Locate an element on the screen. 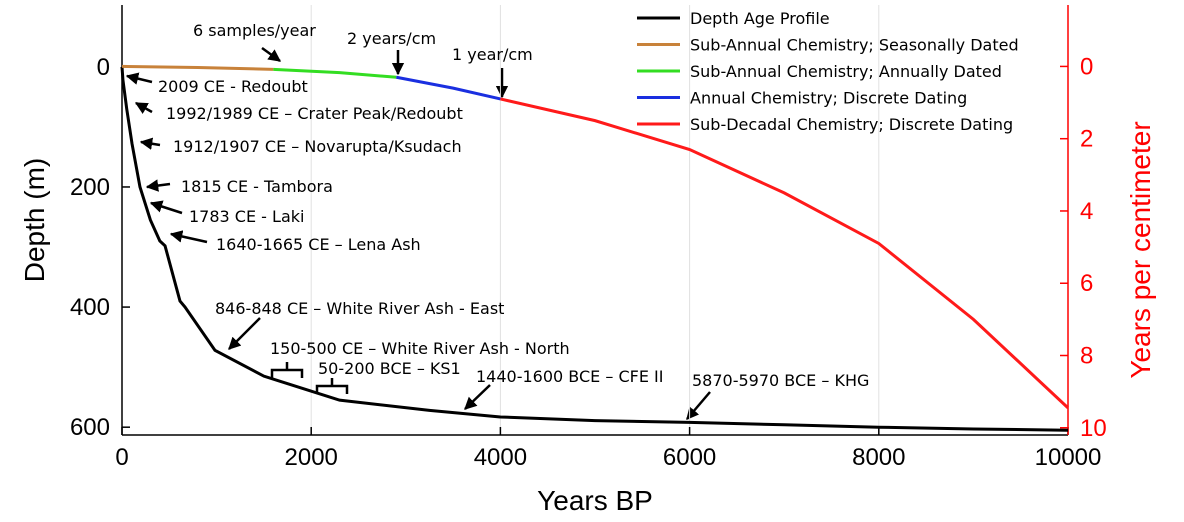 The height and width of the screenshot is (522, 1184). legend-label: Annual Chemistry; Discrete Dating is located at coordinates (828, 98).